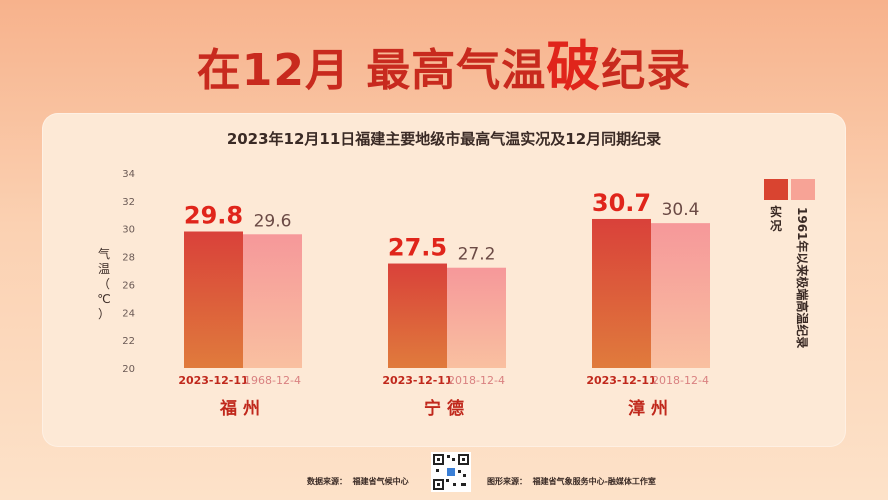  I want to click on data-label-actual: 27.5, so click(417, 248).